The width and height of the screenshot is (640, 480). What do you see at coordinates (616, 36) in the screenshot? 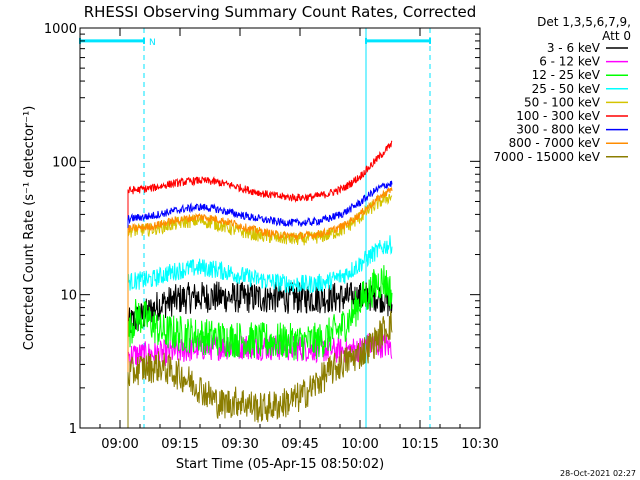
I see `legend-header-line2: Att 0` at bounding box center [616, 36].